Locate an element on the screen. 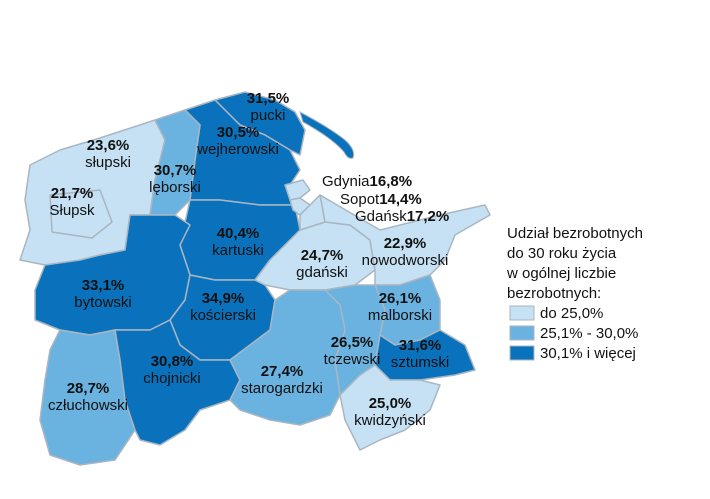 The height and width of the screenshot is (499, 710). city-label: Sopot14,4% is located at coordinates (381, 199).